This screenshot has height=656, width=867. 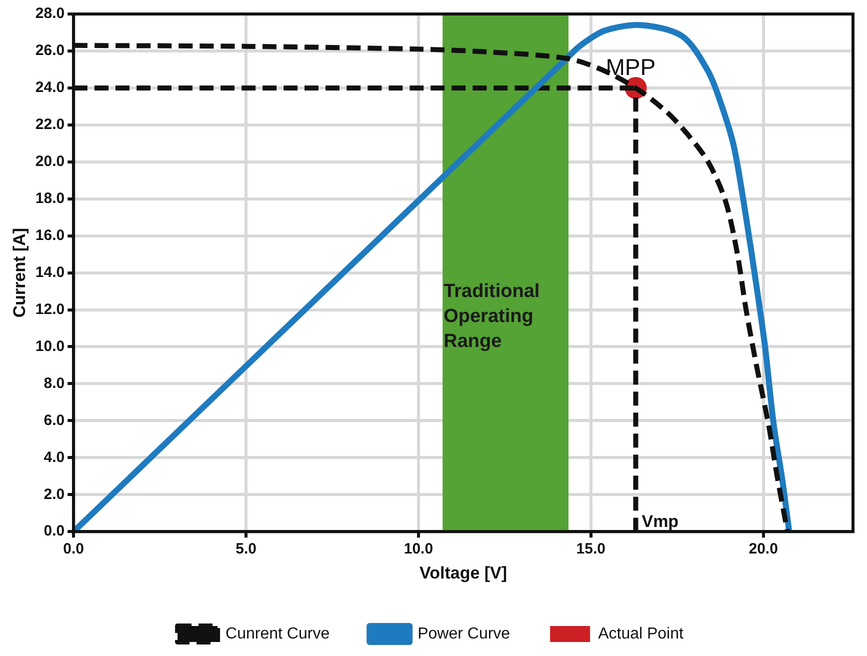 I want to click on y-tick-label: 22.0, so click(x=50, y=125).